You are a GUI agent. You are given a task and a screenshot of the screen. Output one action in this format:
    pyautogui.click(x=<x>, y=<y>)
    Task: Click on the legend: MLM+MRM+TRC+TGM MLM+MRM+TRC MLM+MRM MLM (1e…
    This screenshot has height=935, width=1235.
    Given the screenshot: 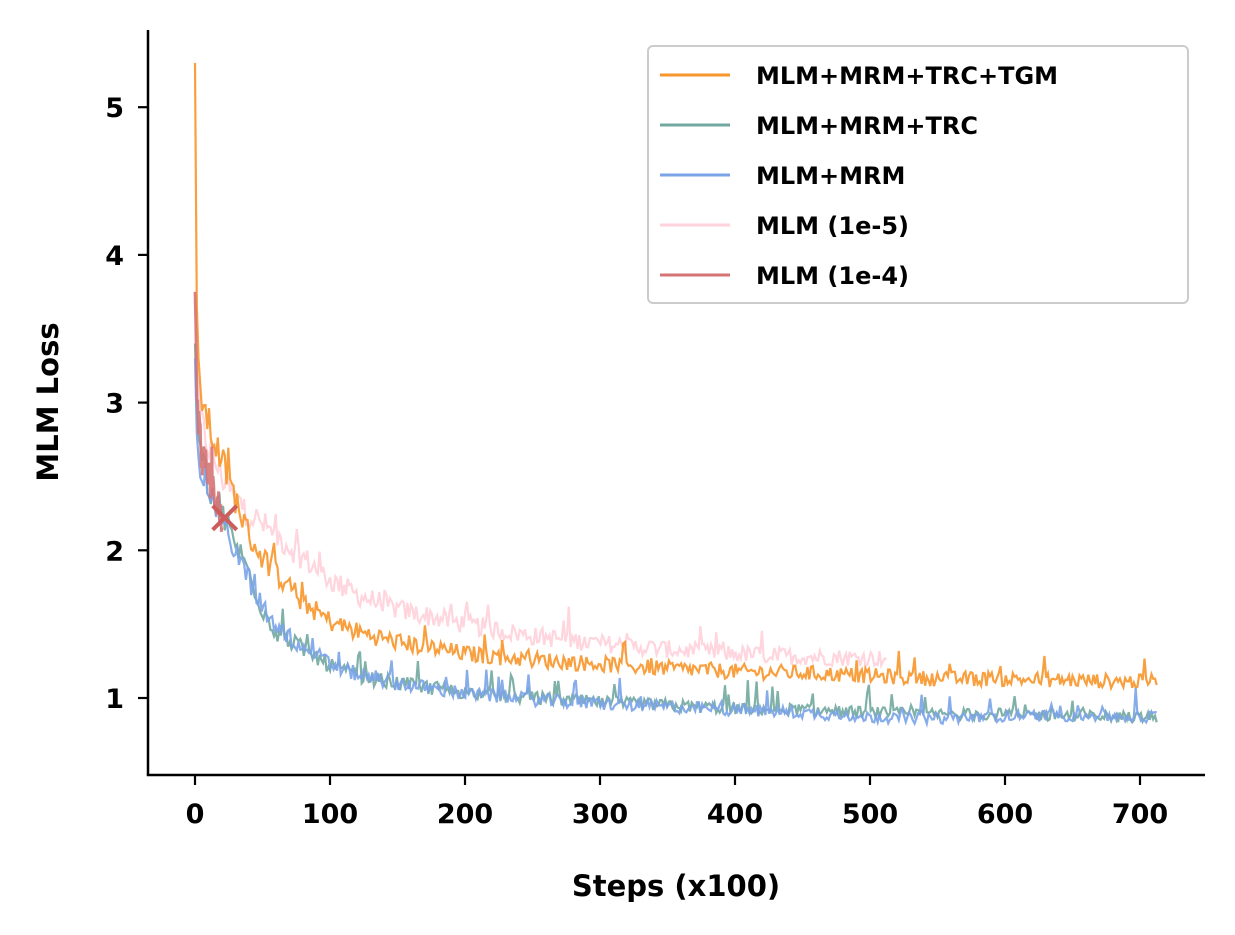 What is the action you would take?
    pyautogui.click(x=918, y=174)
    